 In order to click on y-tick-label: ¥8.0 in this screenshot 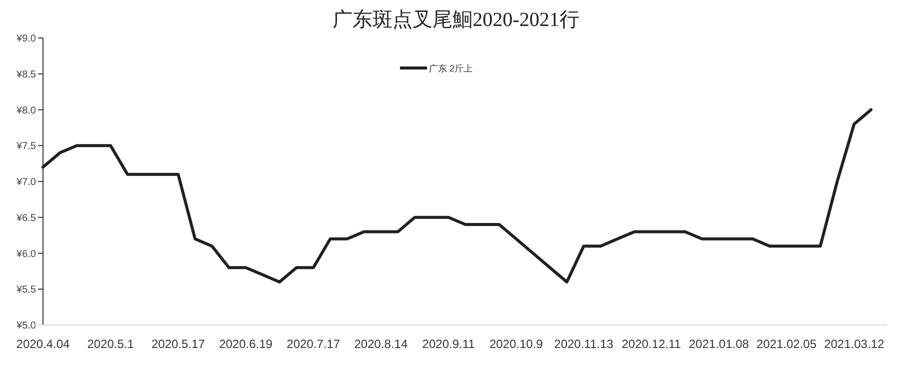, I will do `click(26, 110)`.